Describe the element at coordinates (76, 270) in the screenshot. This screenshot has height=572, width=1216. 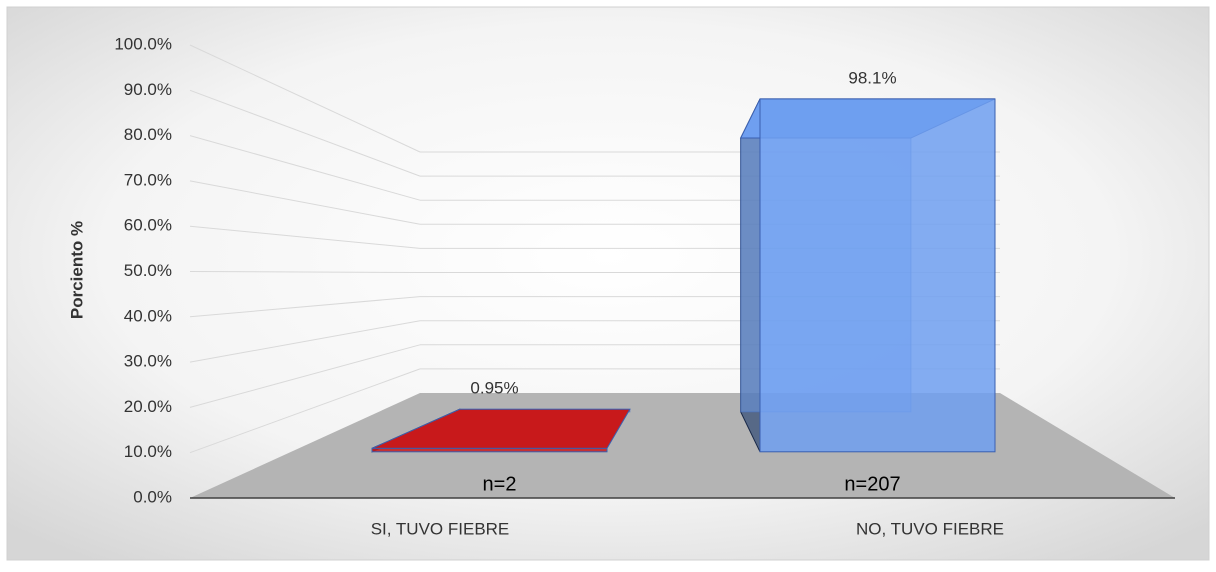
I see `y-axis-label: Porciento %` at that location.